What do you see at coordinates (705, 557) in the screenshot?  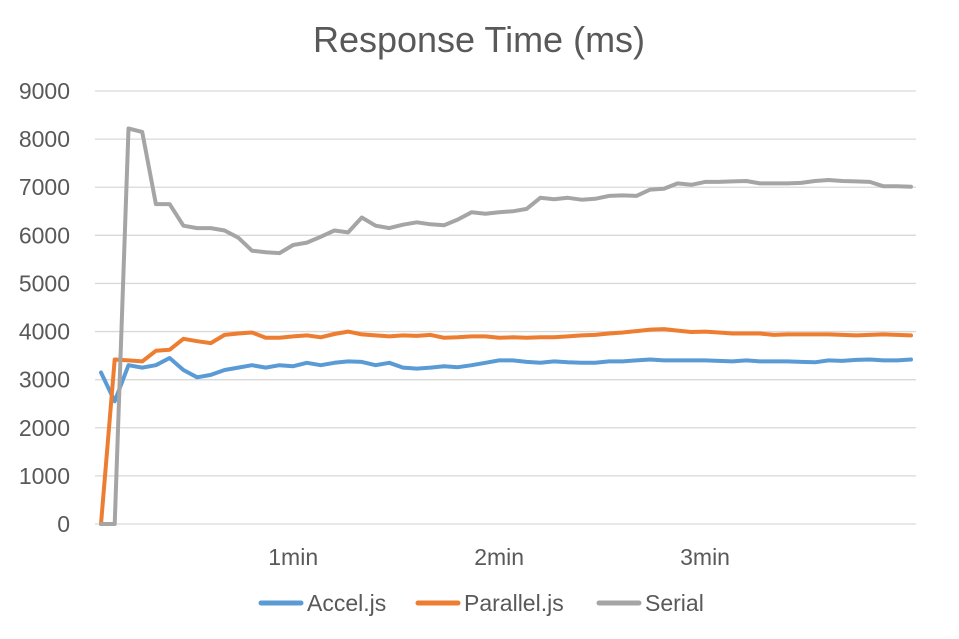 I see `x-tick-label: 3min` at bounding box center [705, 557].